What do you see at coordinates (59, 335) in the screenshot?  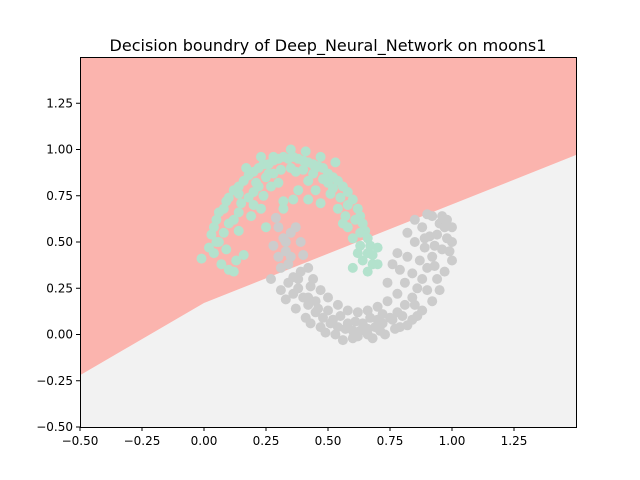 I see `y-tick-label: 0.00` at bounding box center [59, 335].